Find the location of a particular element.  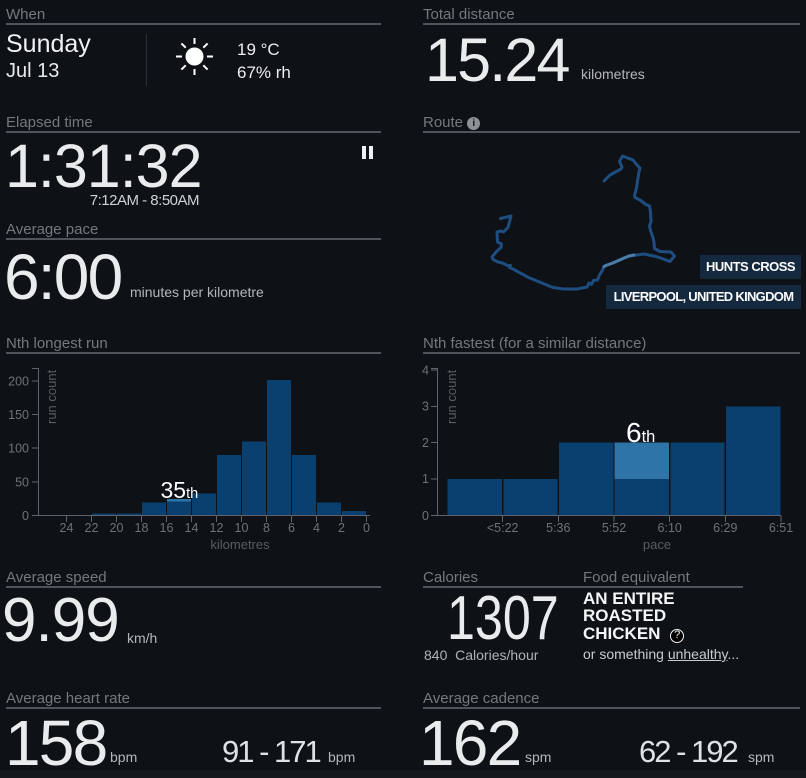

svg-text: 50 is located at coordinates (22, 482).